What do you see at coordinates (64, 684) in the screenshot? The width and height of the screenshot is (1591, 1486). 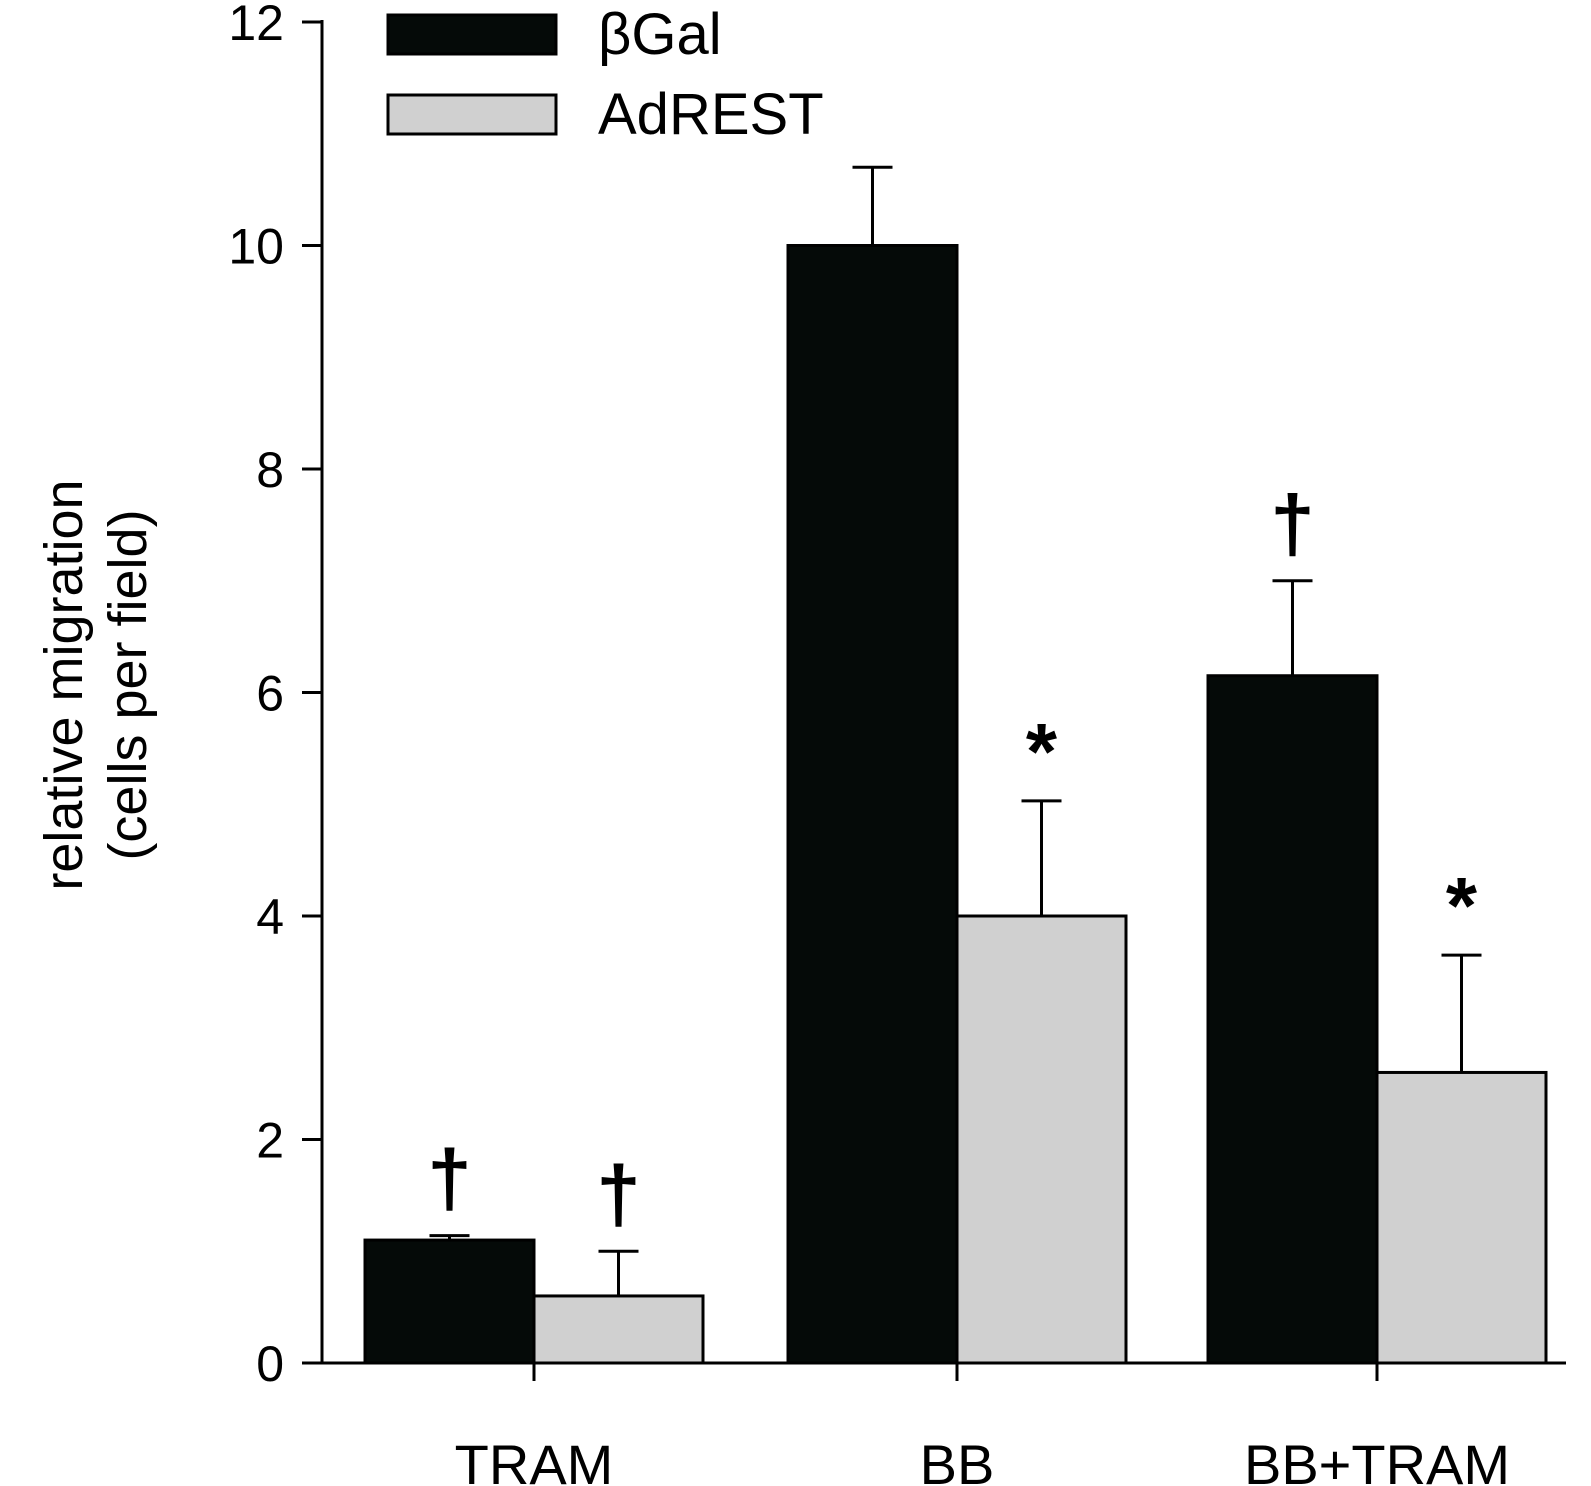 I see `y-axis-title-line-1: relative migration` at bounding box center [64, 684].